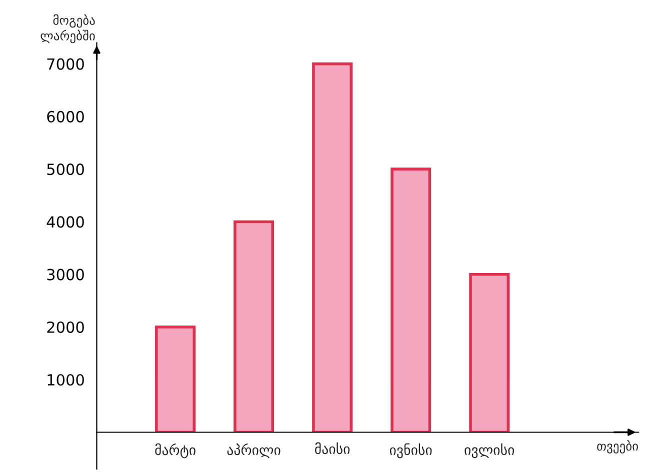  Describe the element at coordinates (489, 450) in the screenshot. I see `x-tick-label: ივლისი` at that location.